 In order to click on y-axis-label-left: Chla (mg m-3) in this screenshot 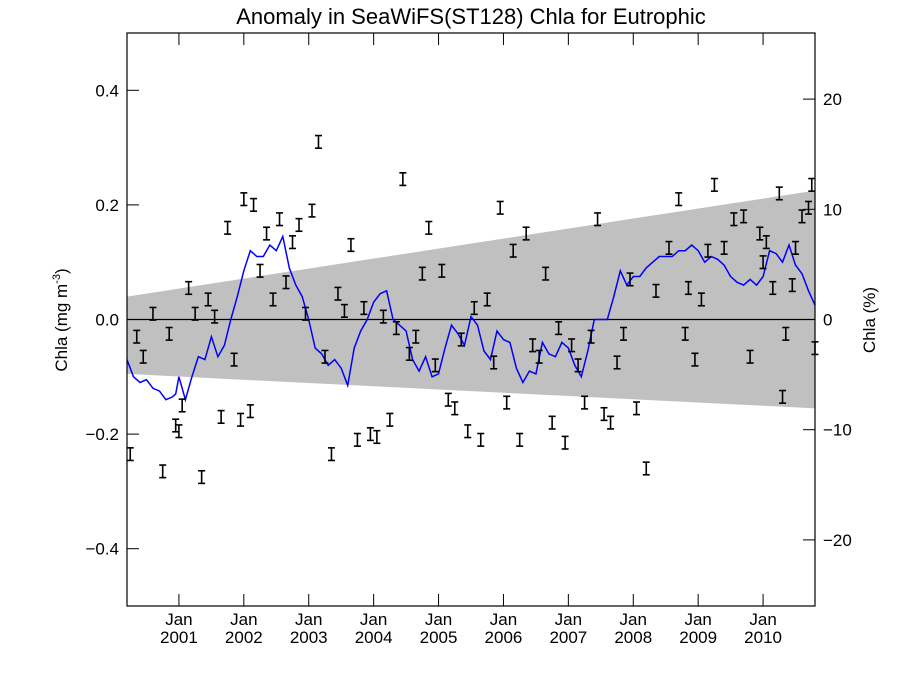, I will do `click(61, 319)`.